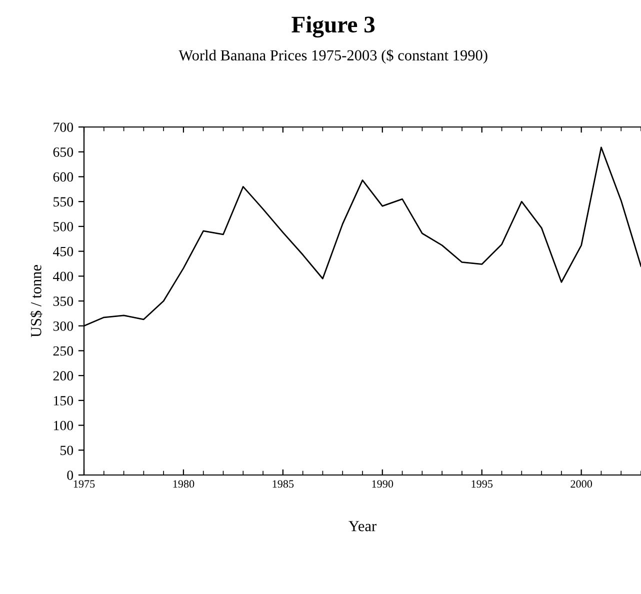 The width and height of the screenshot is (641, 594). What do you see at coordinates (36, 301) in the screenshot?
I see `y-axis-title: US$ / tonne` at bounding box center [36, 301].